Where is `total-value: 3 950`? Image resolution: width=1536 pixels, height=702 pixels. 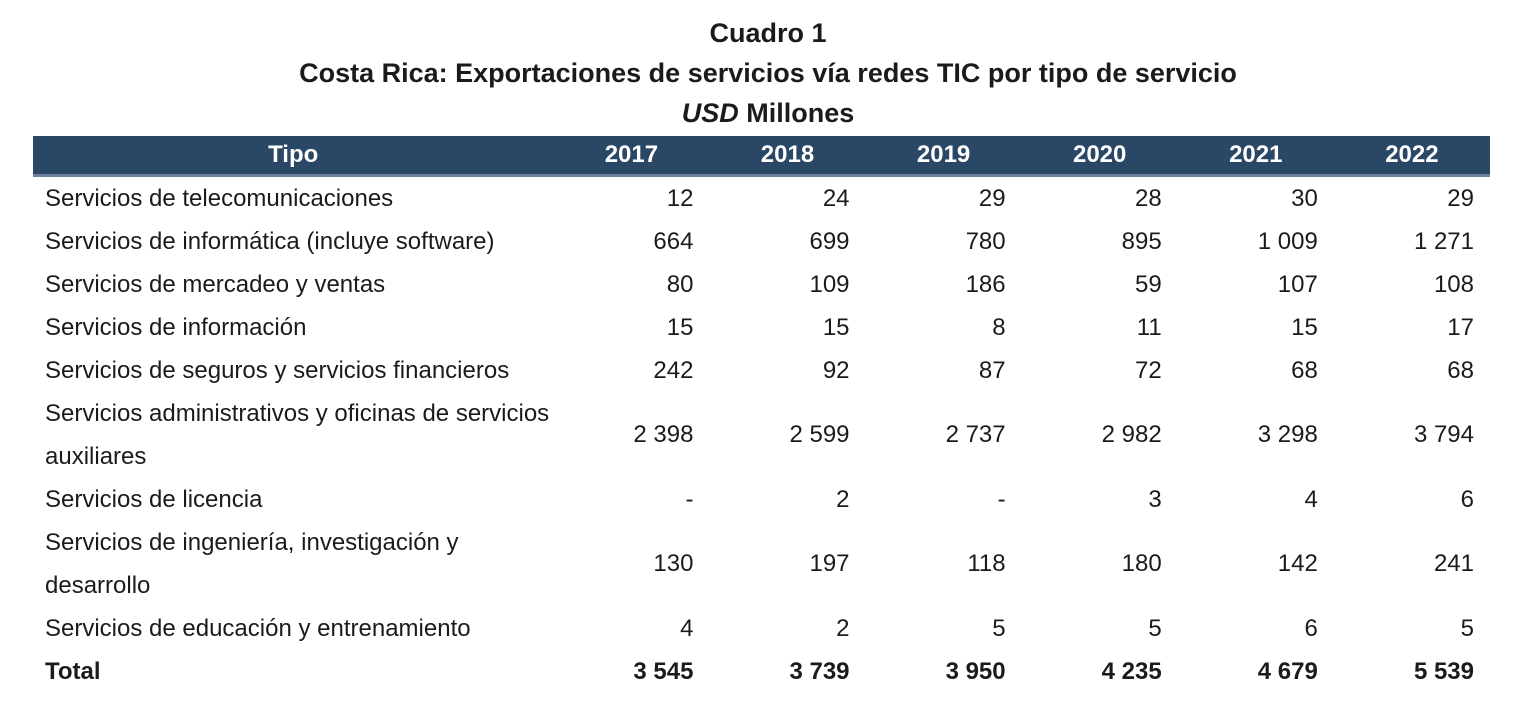 total-value: 3 950 is located at coordinates (975, 671).